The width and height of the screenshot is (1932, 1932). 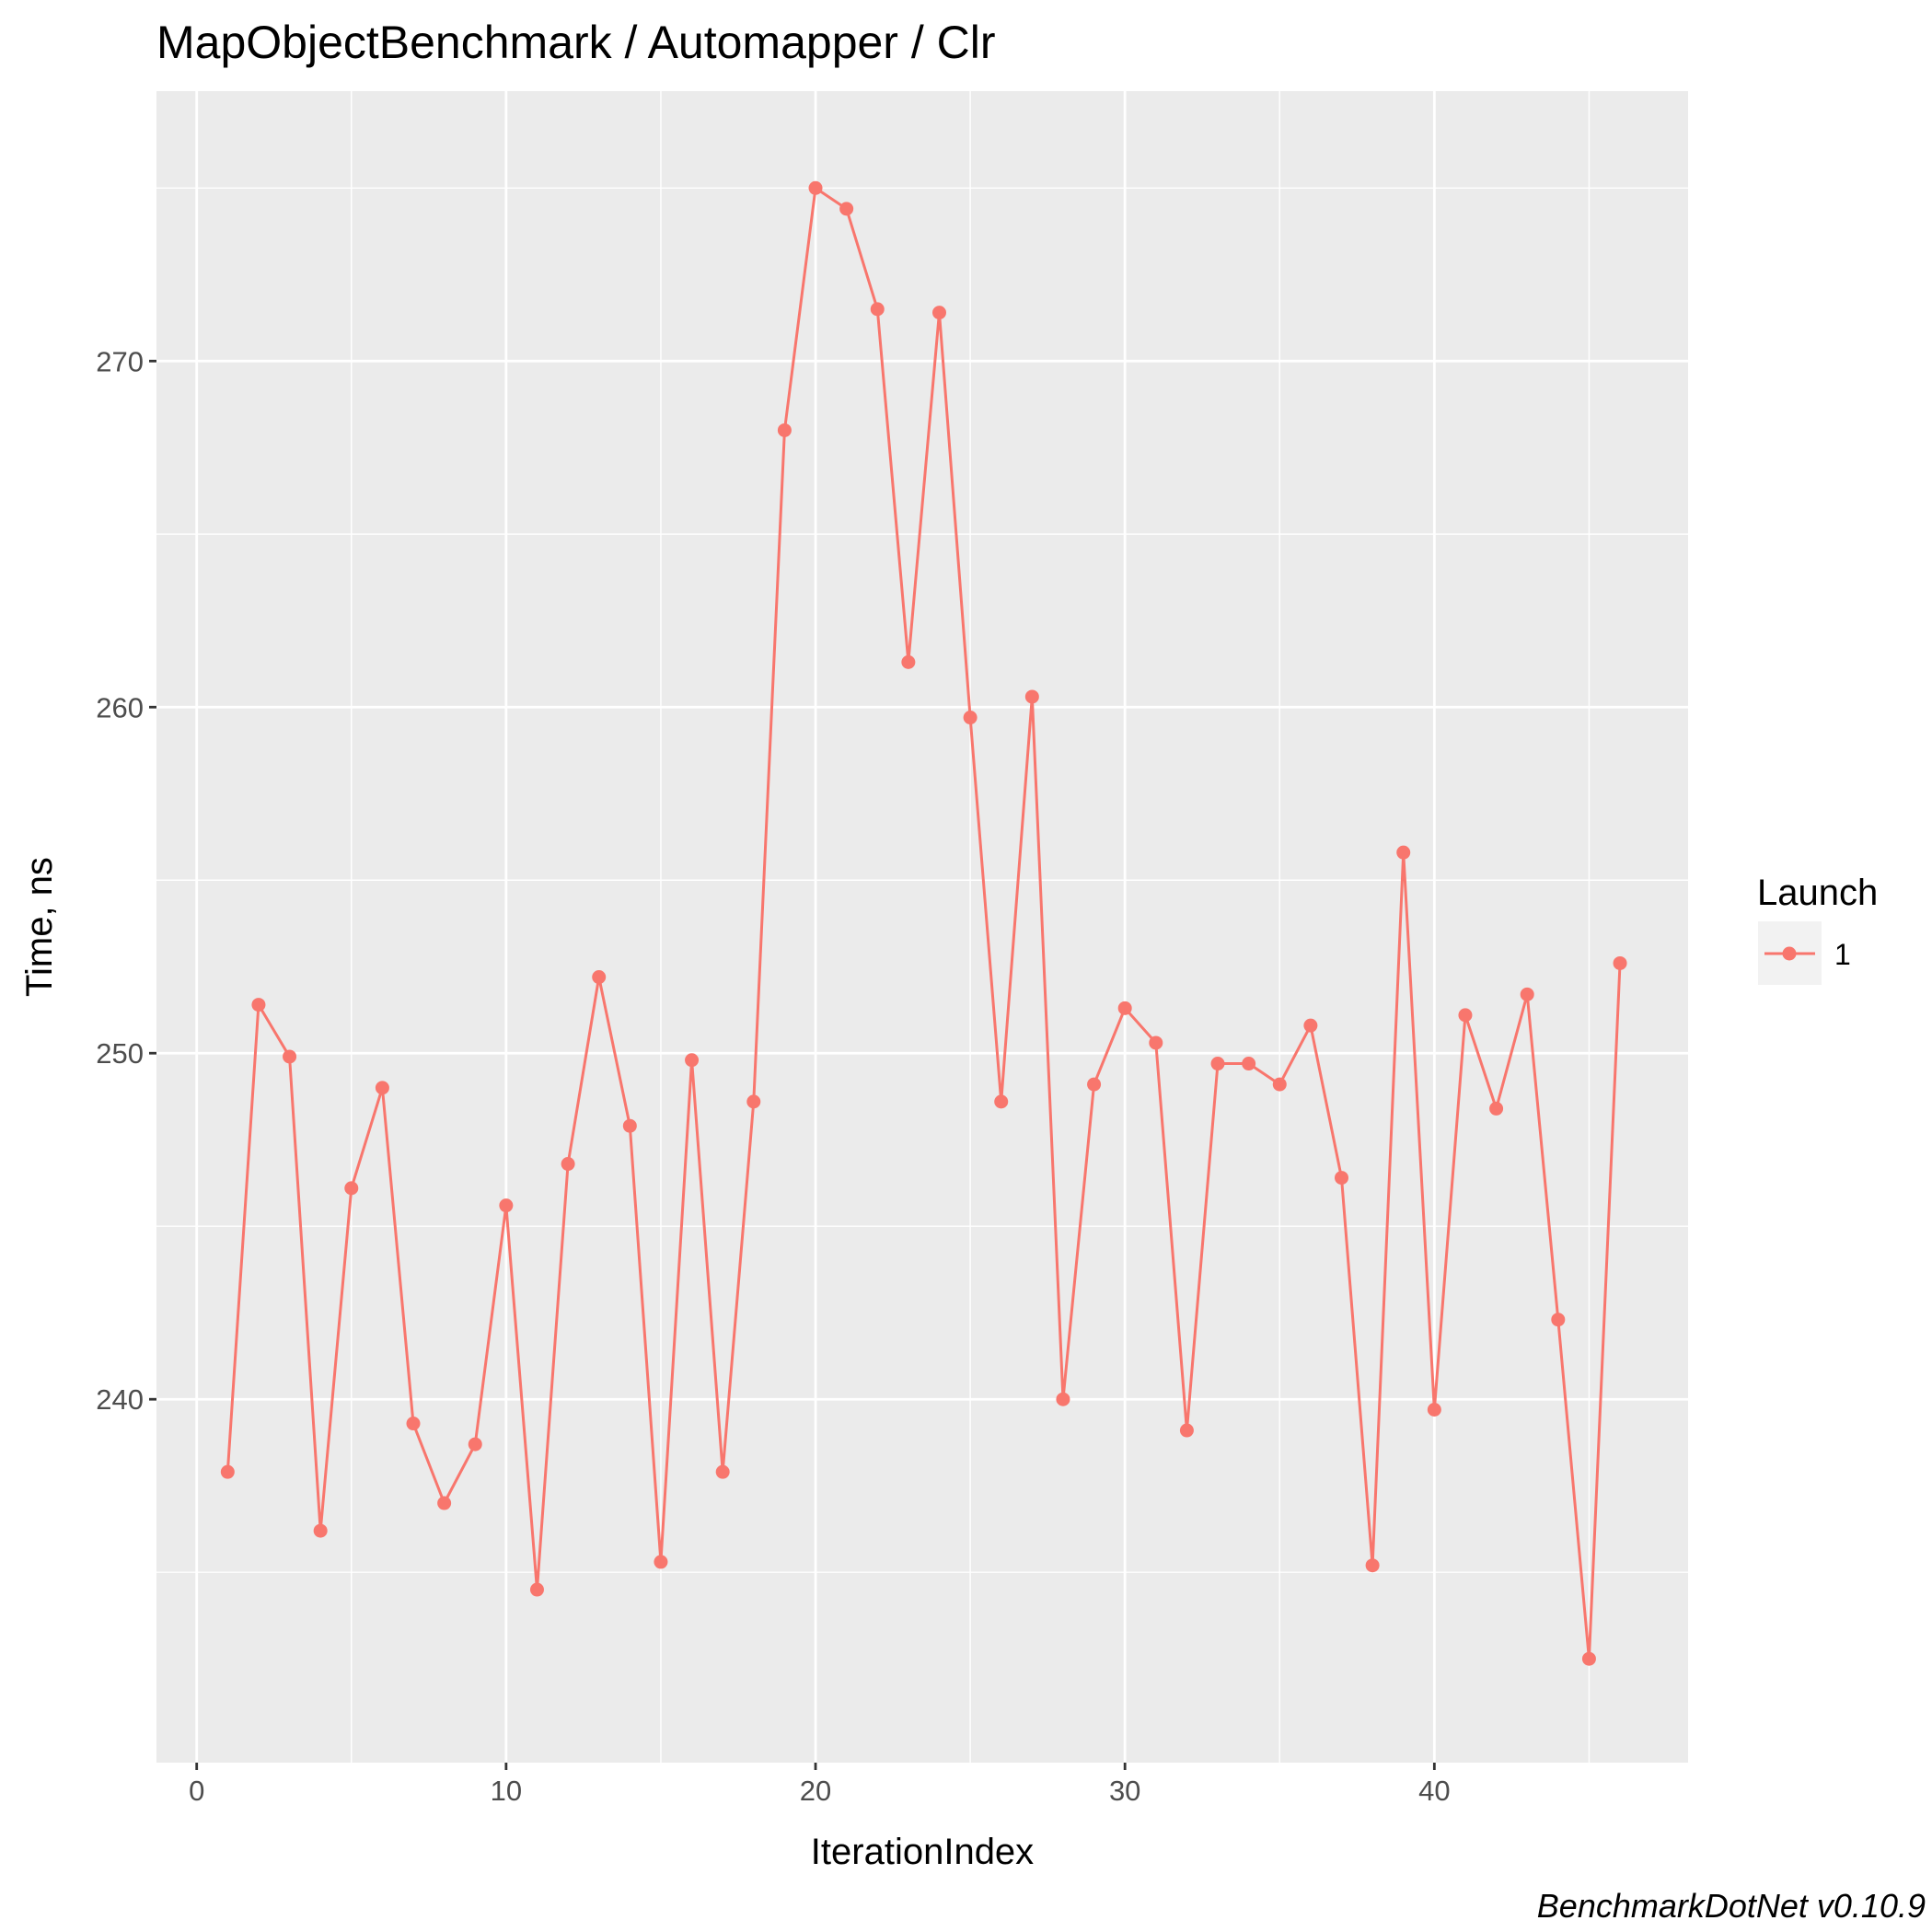 What do you see at coordinates (1790, 954) in the screenshot?
I see `legend-key-point` at bounding box center [1790, 954].